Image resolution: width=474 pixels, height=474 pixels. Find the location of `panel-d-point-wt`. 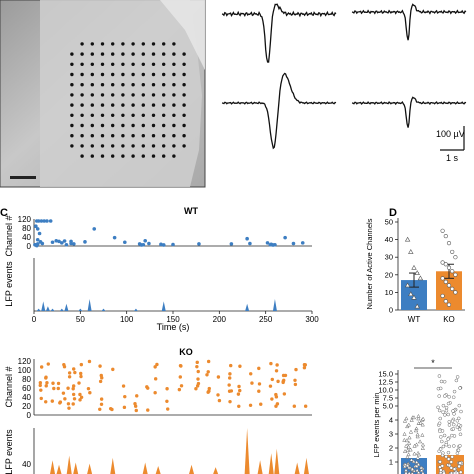

panel-d-point-wt is located at coordinates (417, 272).